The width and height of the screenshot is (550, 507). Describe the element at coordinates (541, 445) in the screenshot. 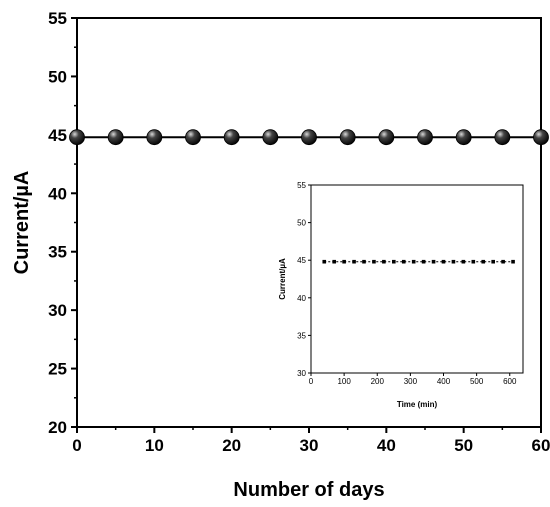

I see `main-x-tick-label: 60` at that location.